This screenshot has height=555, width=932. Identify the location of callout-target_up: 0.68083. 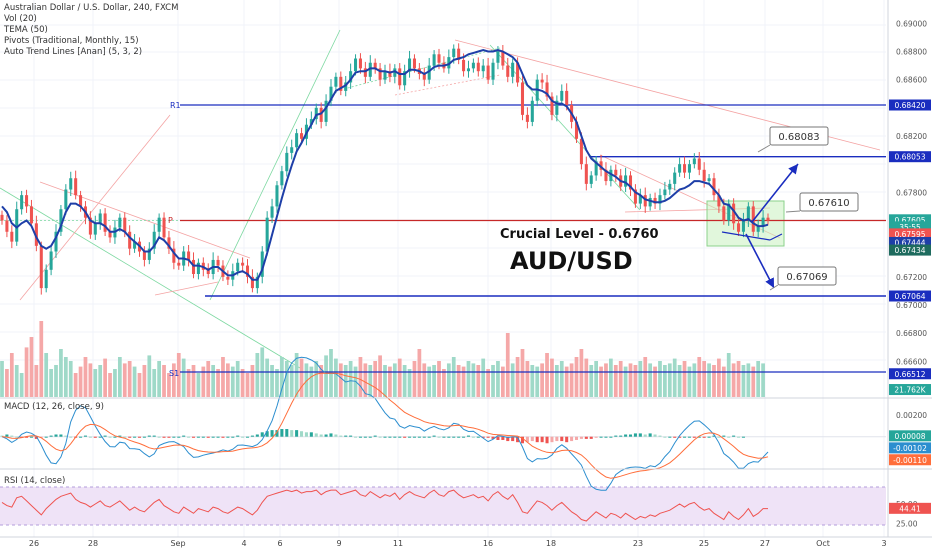
(793, 139).